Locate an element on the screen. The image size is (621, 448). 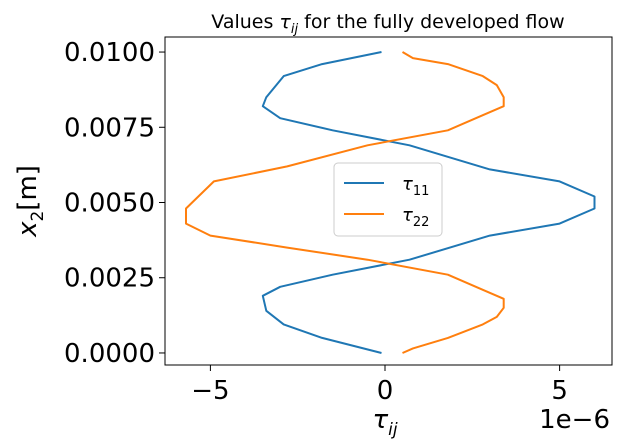
y-tick-label: 0.0025 is located at coordinates (109, 279).